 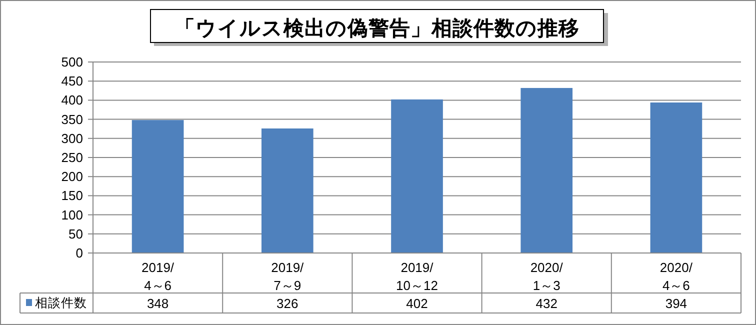 I want to click on y-tick-label: 400, so click(x=72, y=100).